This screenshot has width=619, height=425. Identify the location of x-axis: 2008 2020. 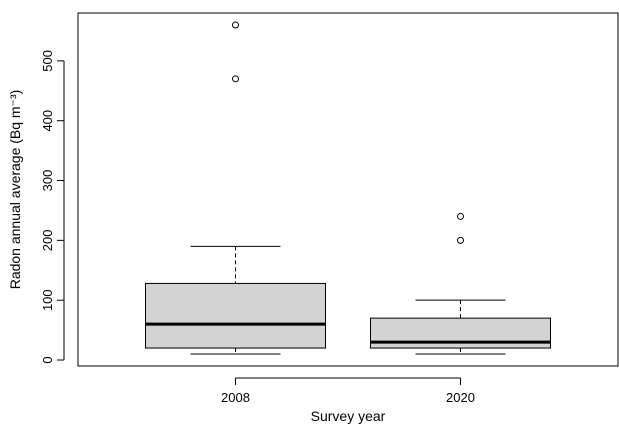
(348, 391).